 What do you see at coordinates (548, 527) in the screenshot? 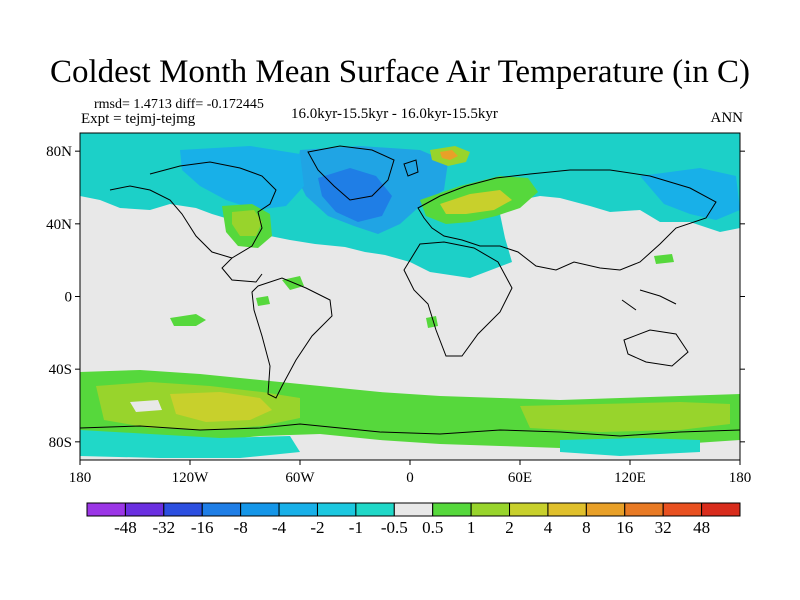
I see `colorbar-label: 4` at bounding box center [548, 527].